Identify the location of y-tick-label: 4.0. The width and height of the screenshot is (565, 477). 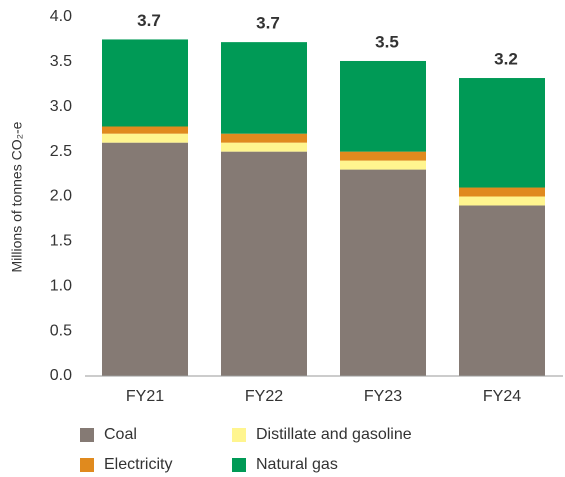
(61, 16).